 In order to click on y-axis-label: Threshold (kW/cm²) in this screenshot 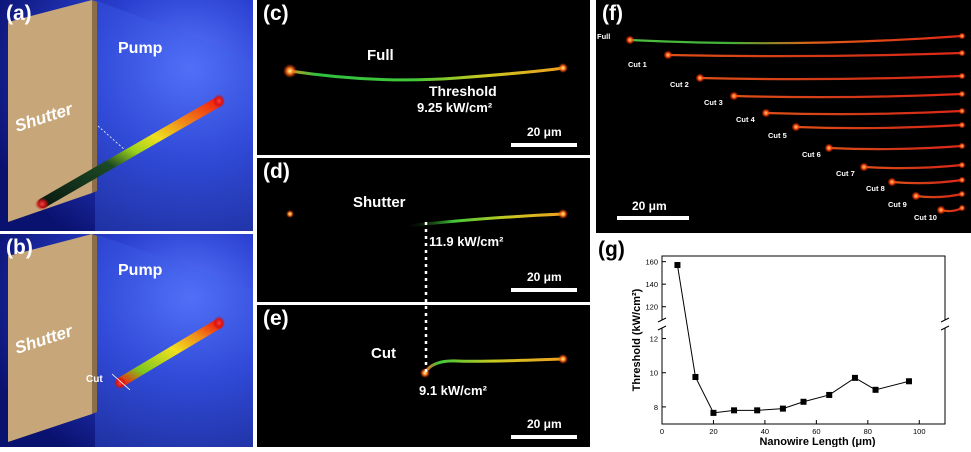, I will do `click(637, 339)`.